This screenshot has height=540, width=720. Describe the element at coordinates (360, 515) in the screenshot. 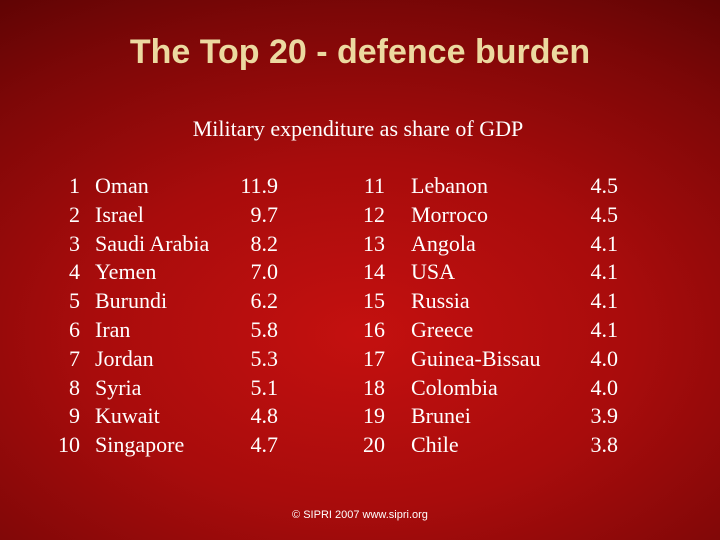

I see `copyright-footer: © SIPRI 2007 www.sipri.org` at that location.